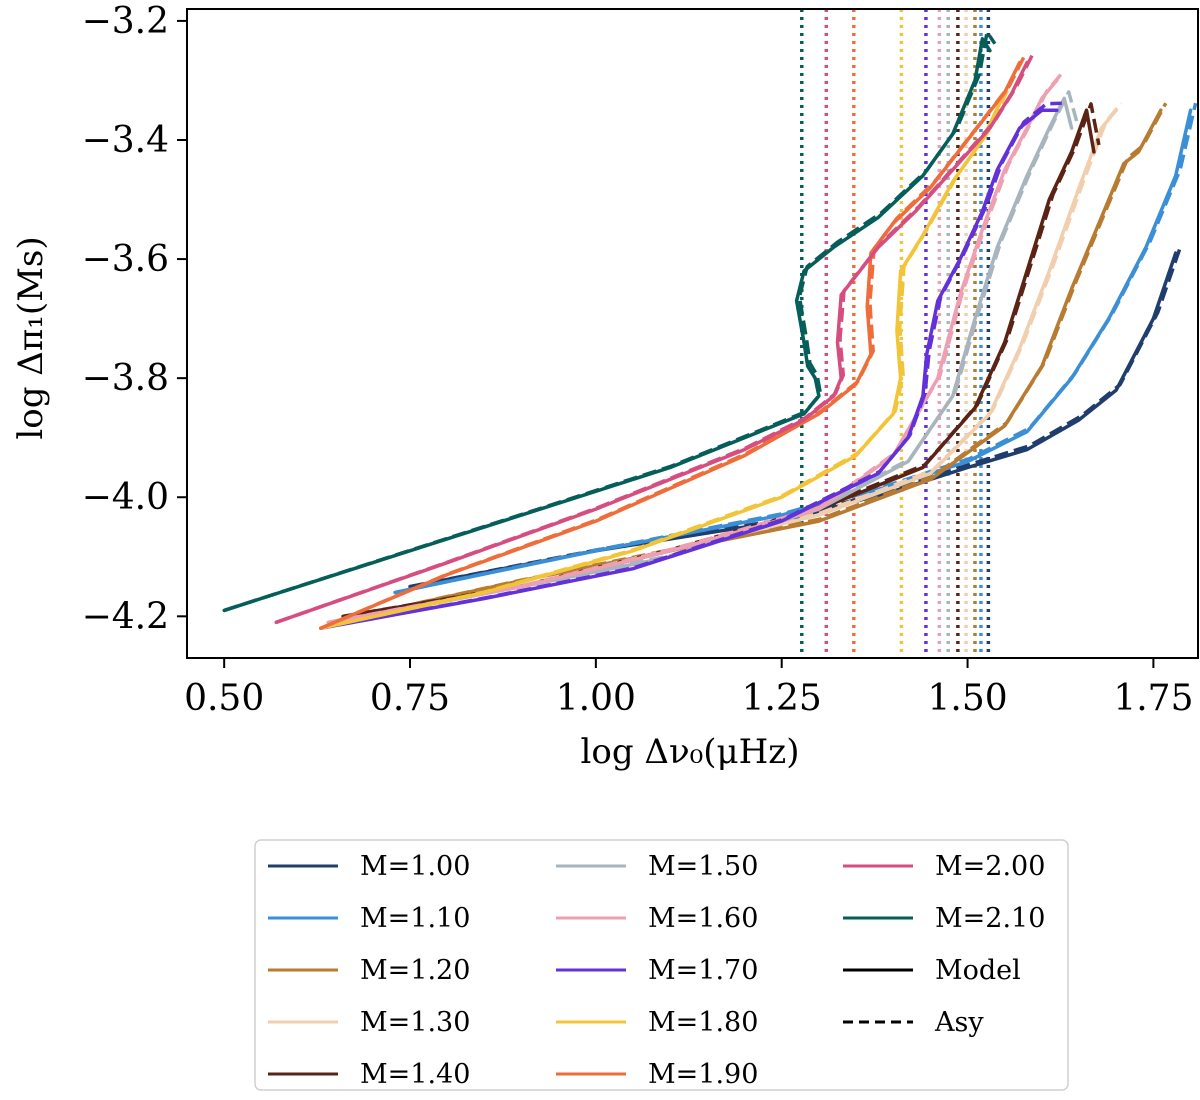  I want to click on legend-label-12: Model, so click(978, 970).